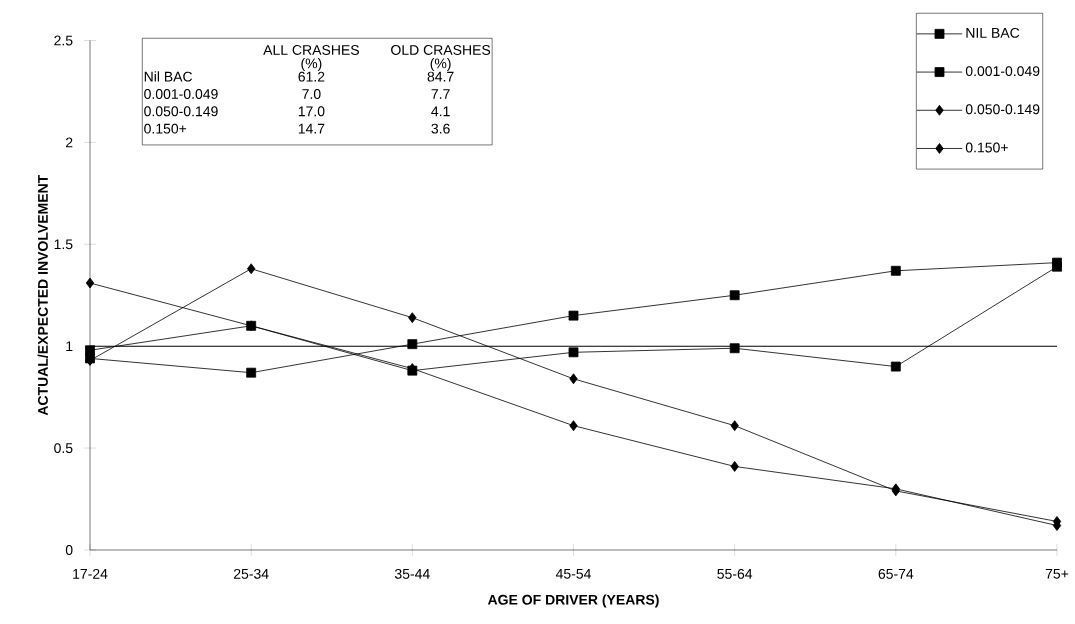 Image resolution: width=1075 pixels, height=624 pixels. I want to click on y-tick-label: 2, so click(69, 142).